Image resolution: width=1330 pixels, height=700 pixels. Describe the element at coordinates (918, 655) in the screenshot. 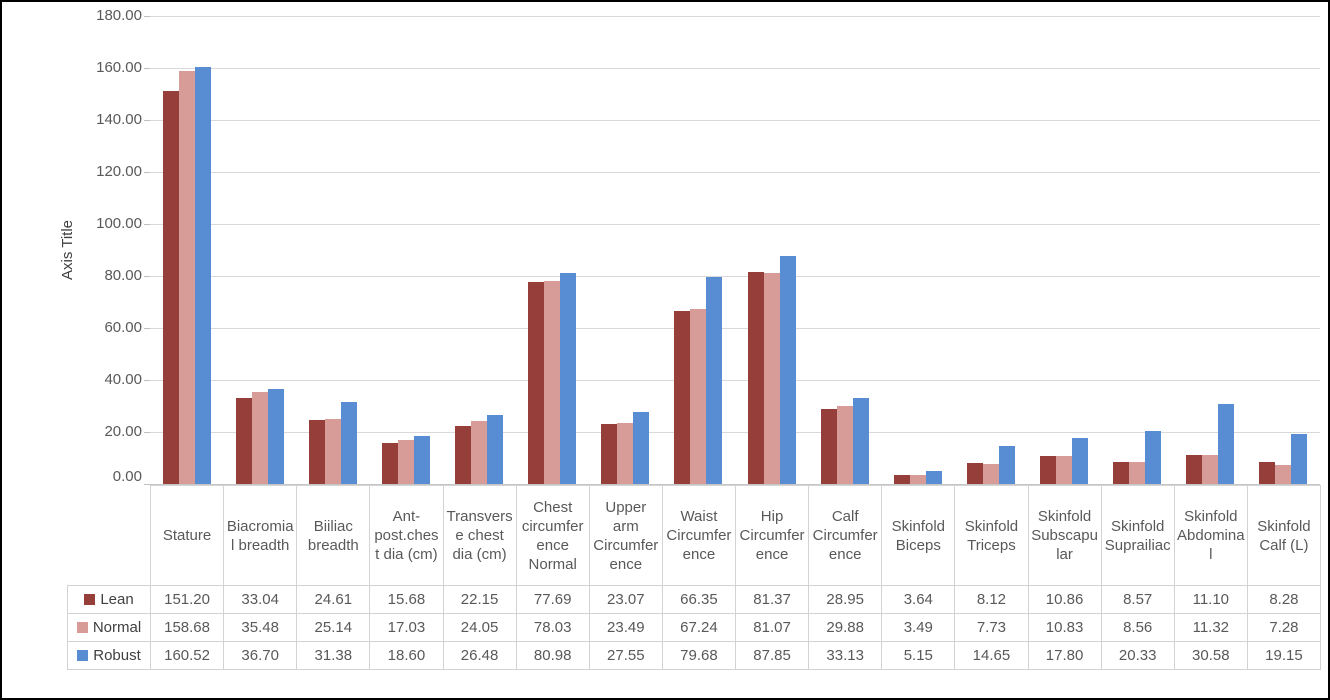

I see `table-value-cell: 5.15` at that location.